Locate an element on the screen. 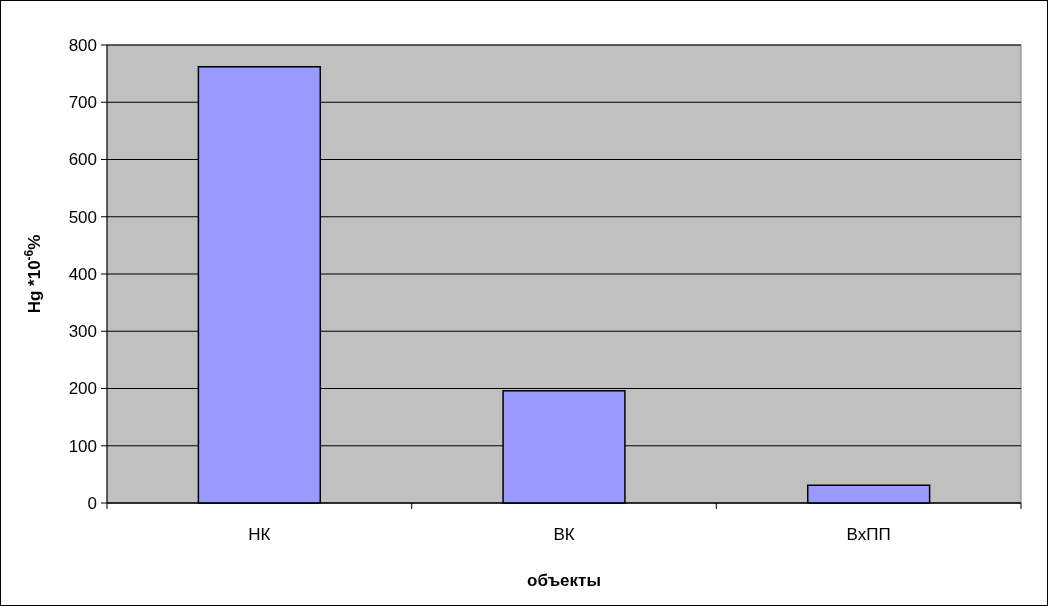 The height and width of the screenshot is (606, 1048). y-tick-label: 200 is located at coordinates (82, 389).